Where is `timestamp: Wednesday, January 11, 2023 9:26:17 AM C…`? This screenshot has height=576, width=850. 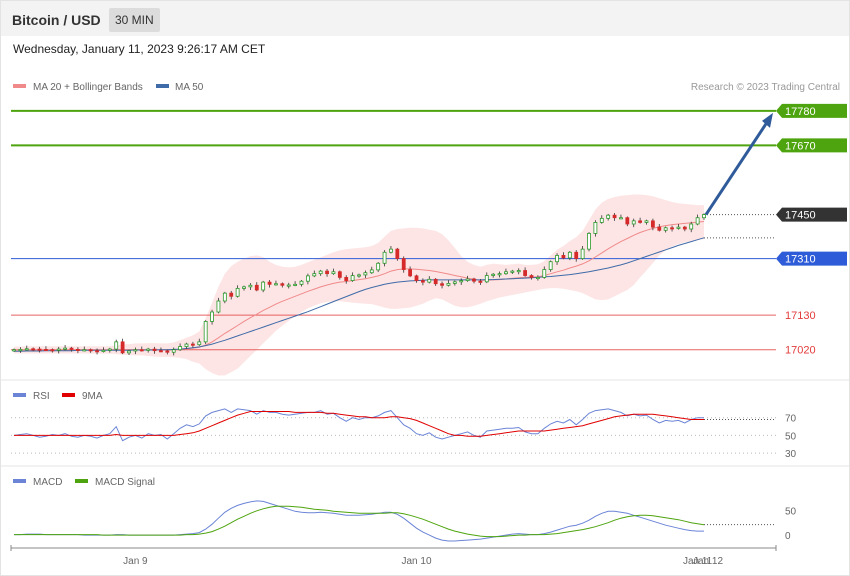 timestamp: Wednesday, January 11, 2023 9:26:17 AM C… is located at coordinates (139, 49).